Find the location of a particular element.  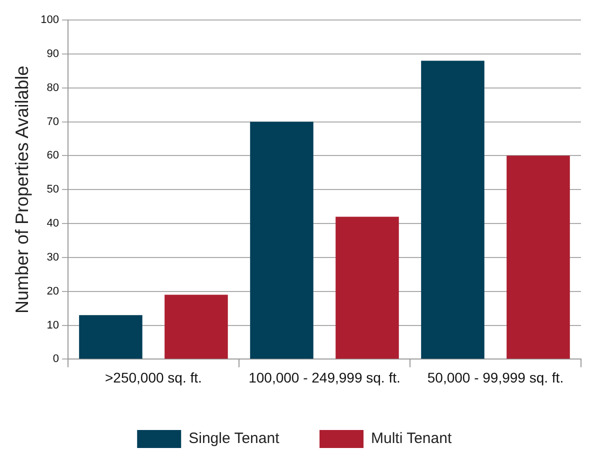

y-tick-label: 0 is located at coordinates (55, 359).